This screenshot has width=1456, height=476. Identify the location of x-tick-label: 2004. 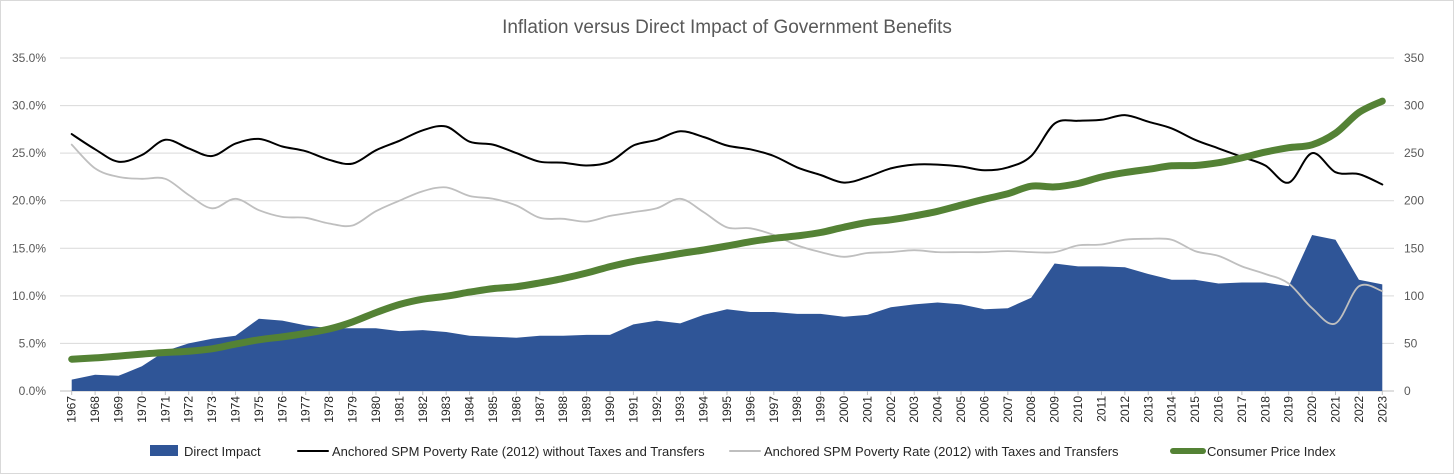
(938, 409).